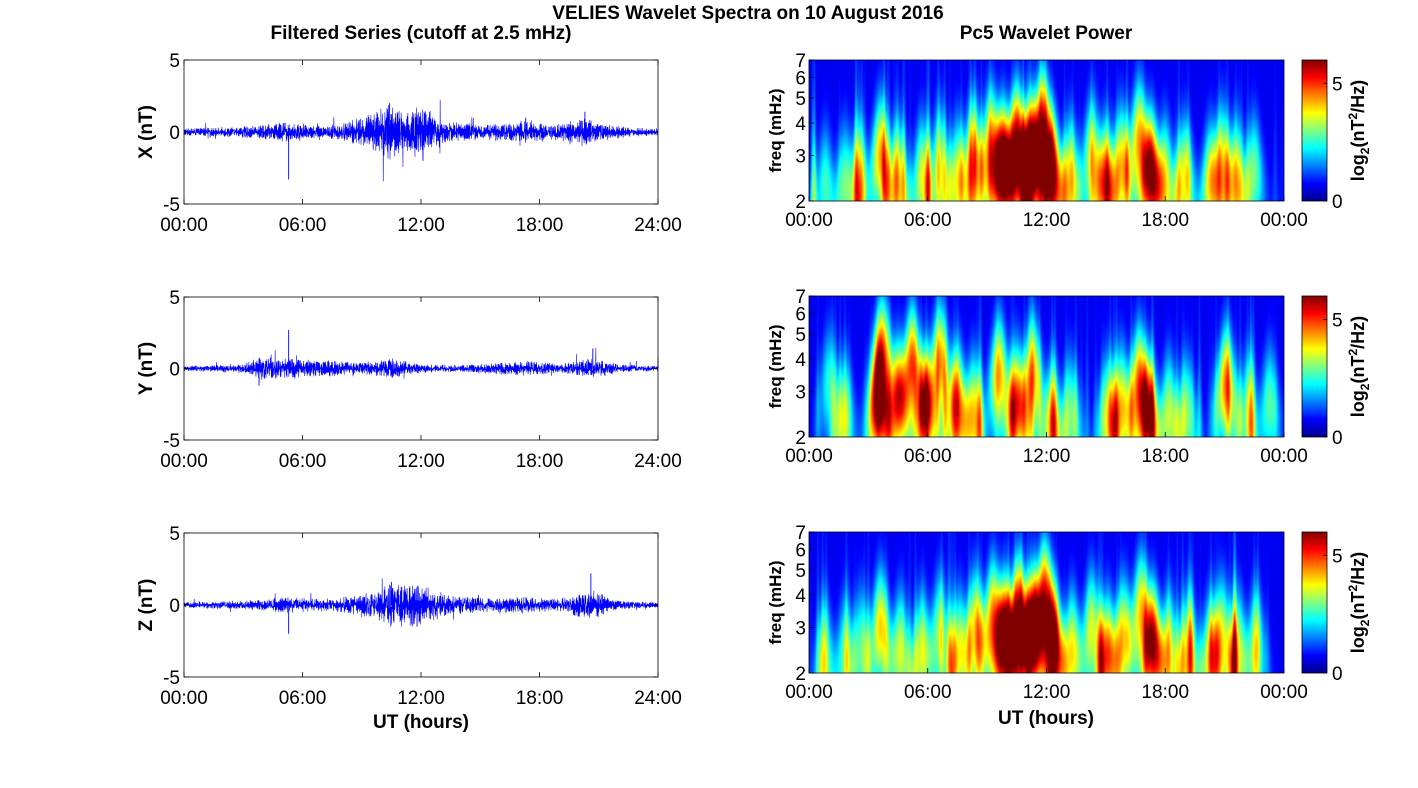  I want to click on series-y-xtick-label-2: 12:00, so click(421, 461).